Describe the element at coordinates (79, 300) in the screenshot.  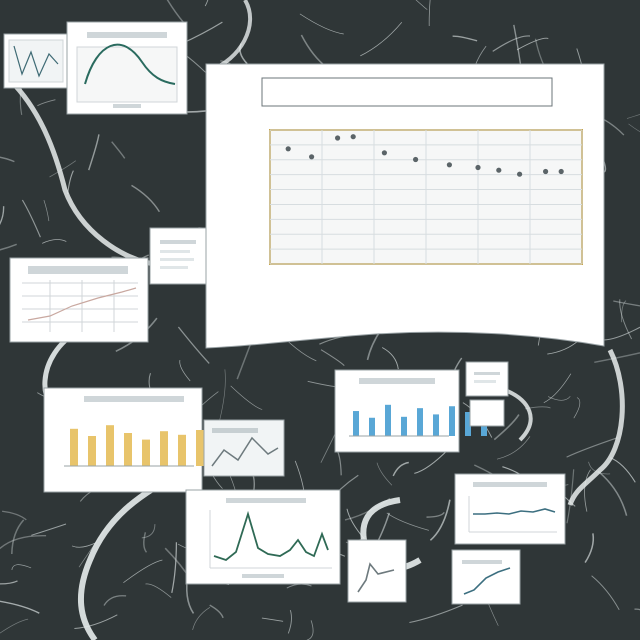
I see `thumb-mid-left` at that location.